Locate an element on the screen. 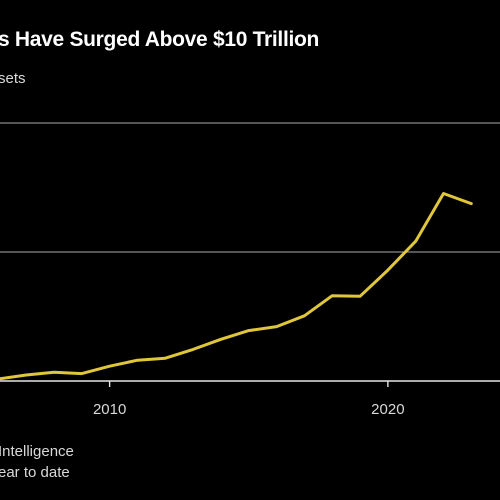 The width and height of the screenshot is (500, 500). source-note: Intelligence is located at coordinates (37, 451).